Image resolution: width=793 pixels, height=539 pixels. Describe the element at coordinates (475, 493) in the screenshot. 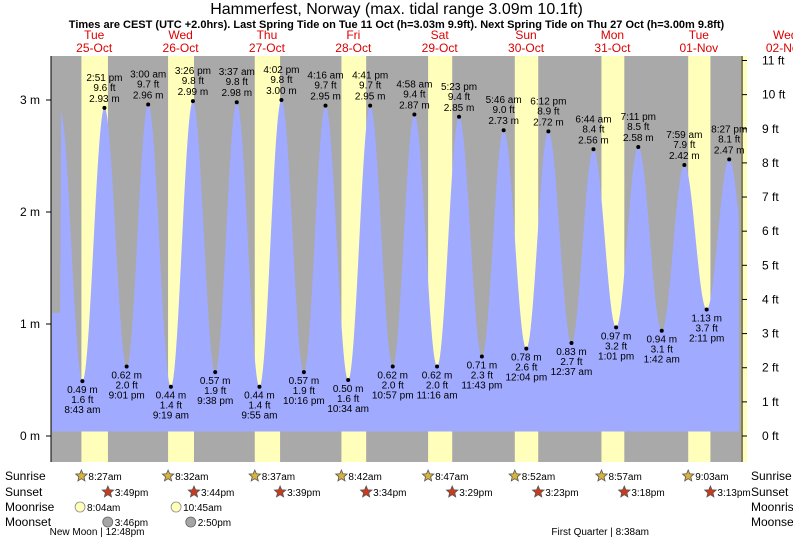

I see `sunset-time: 3:29pm` at that location.